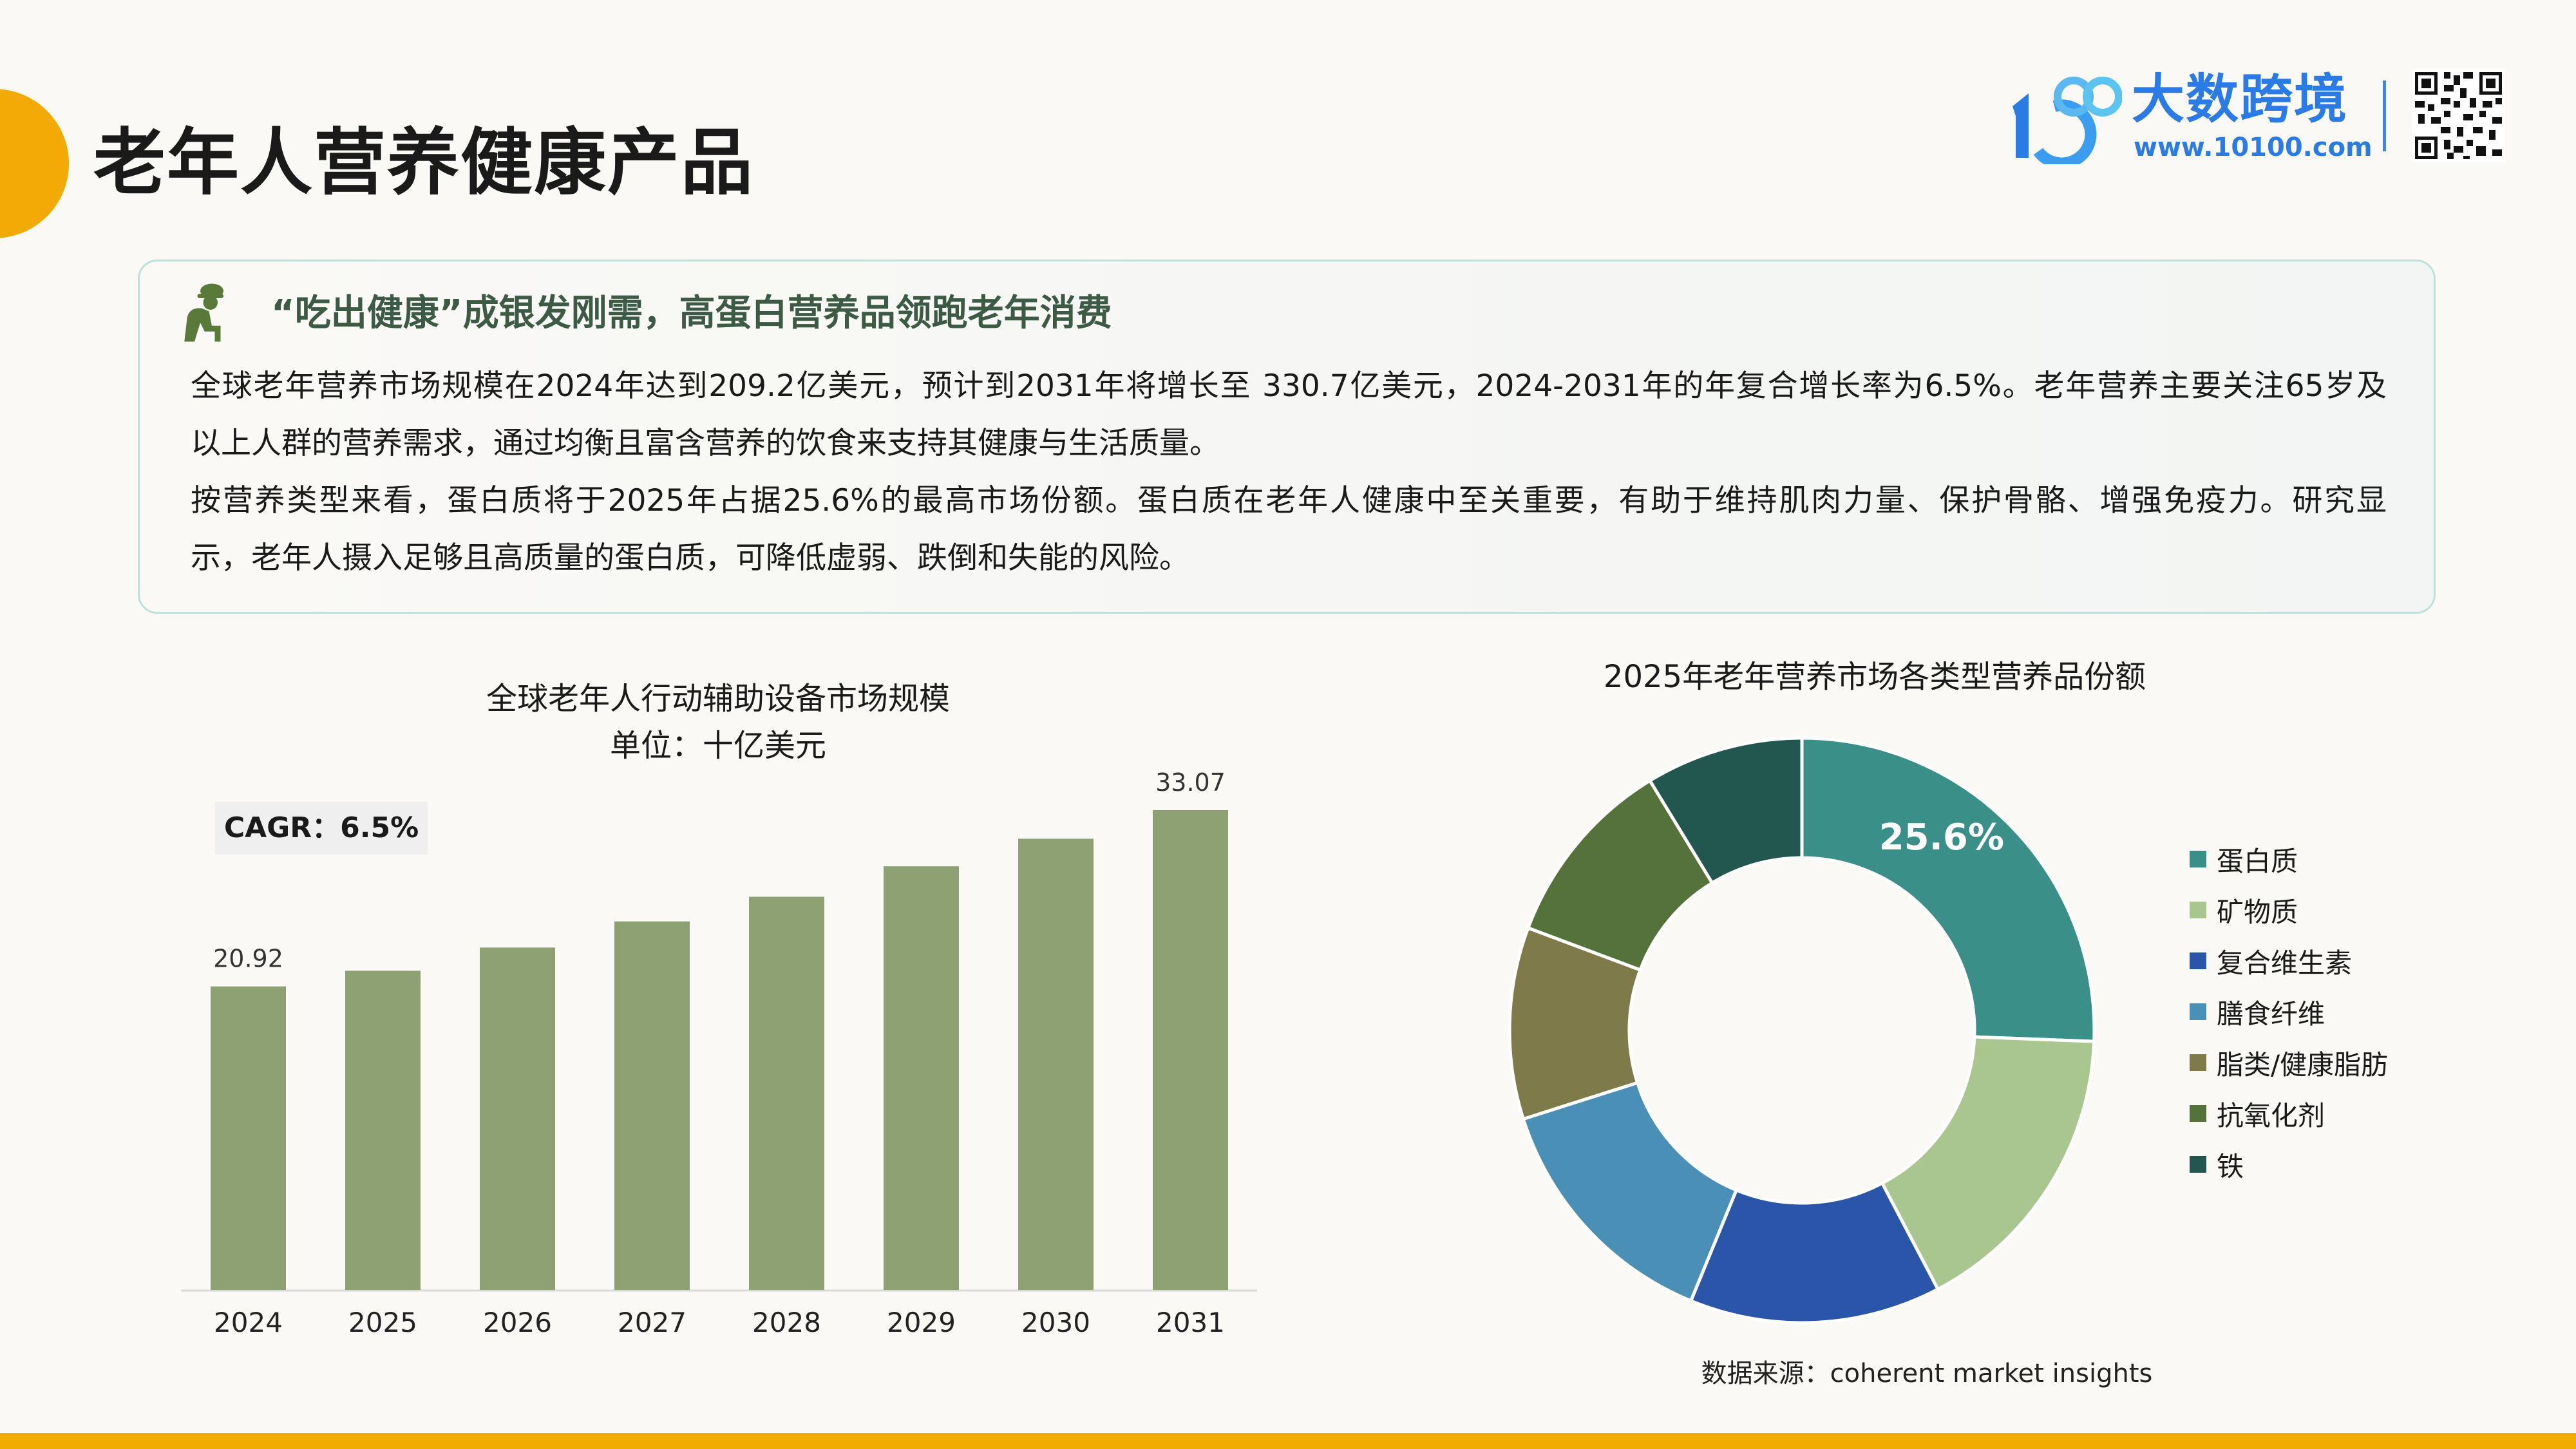 This screenshot has width=2576, height=1449. What do you see at coordinates (1055, 1322) in the screenshot?
I see `x-tick-label: 2030` at bounding box center [1055, 1322].